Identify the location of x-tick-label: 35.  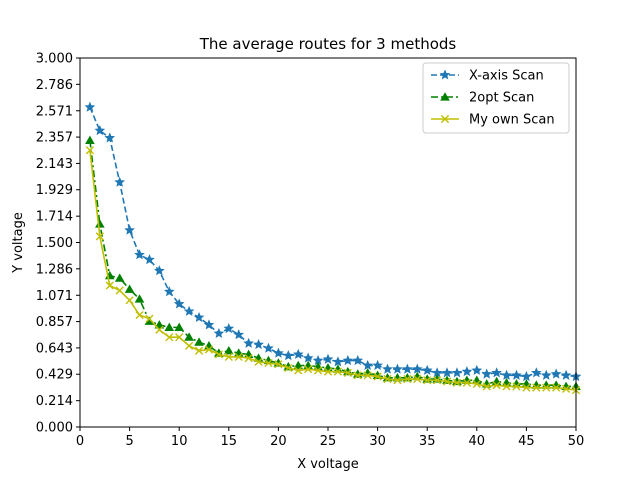
(427, 441).